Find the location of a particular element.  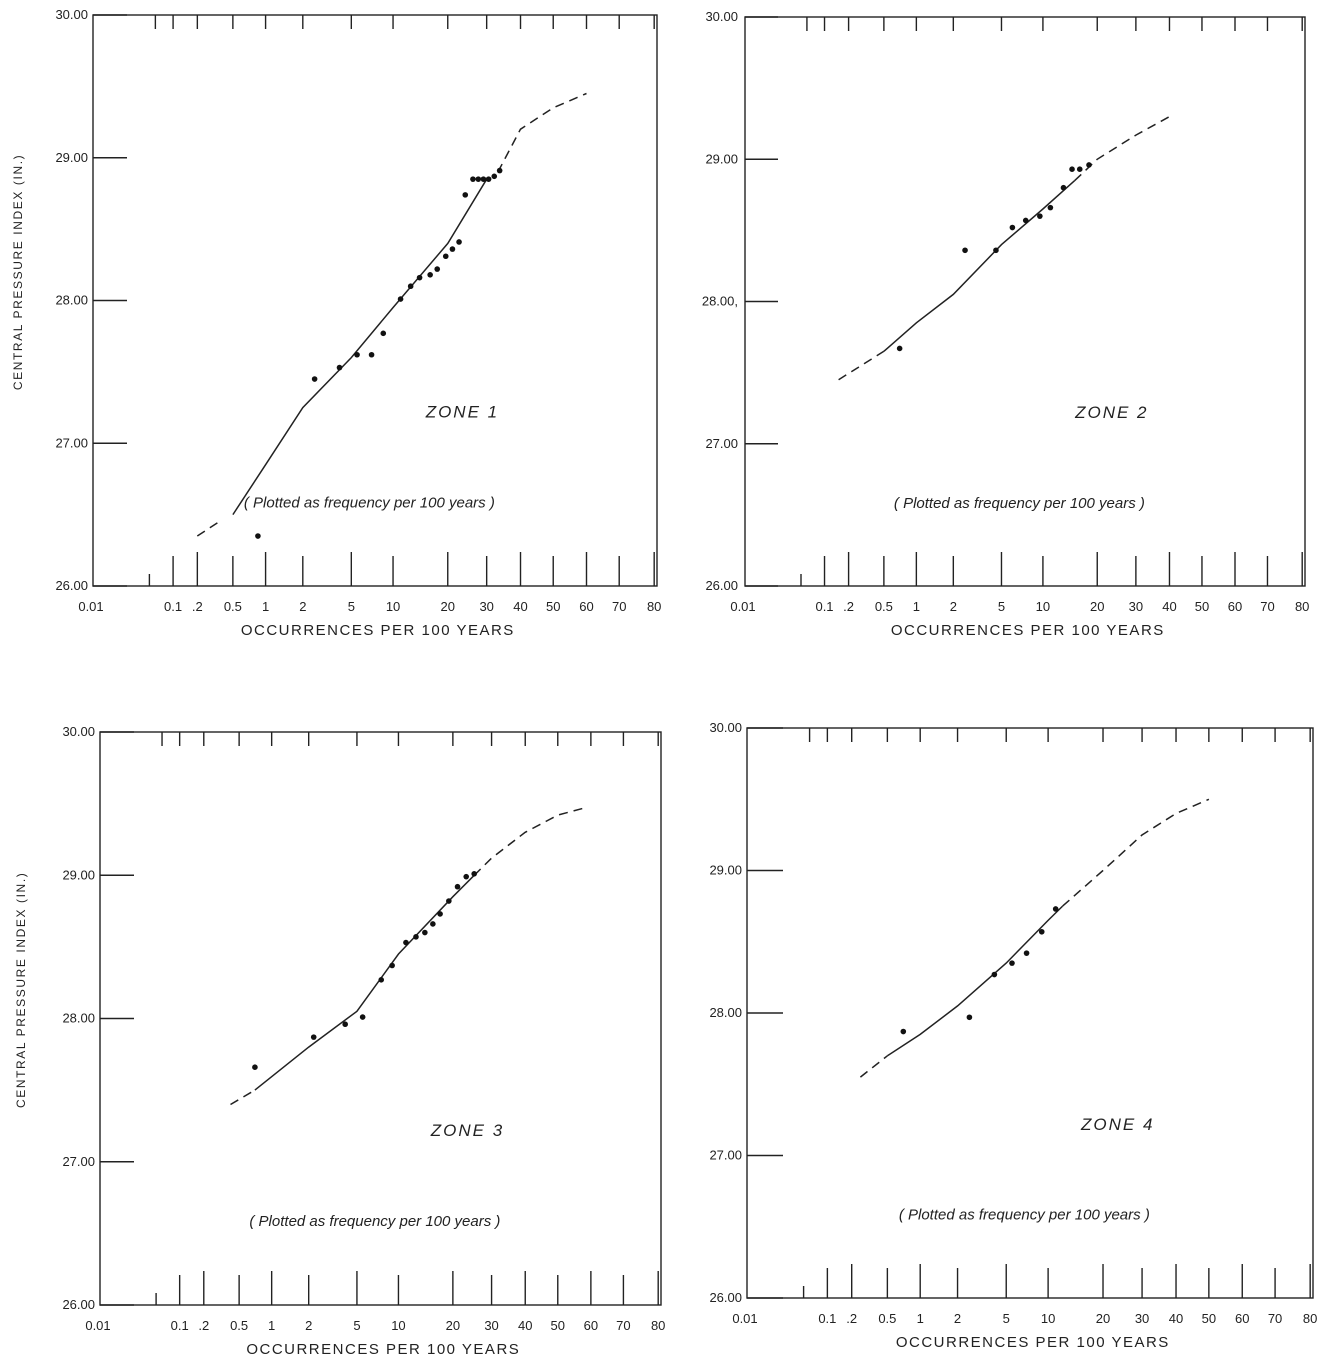

x-axis-title: OCCURRENCES PER 100 YEARS is located at coordinates (383, 1349).